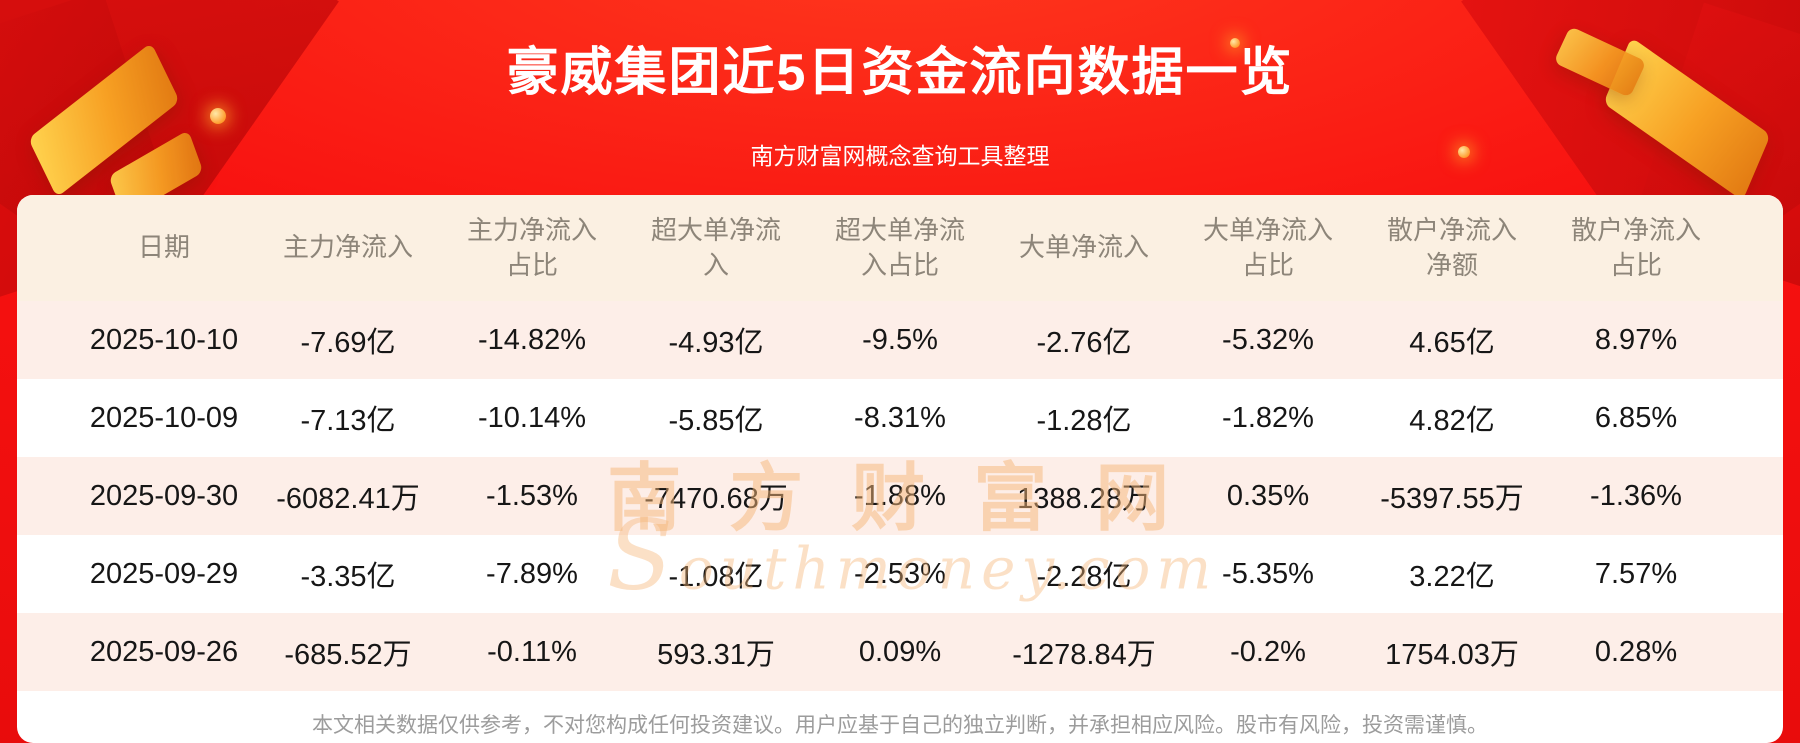 The width and height of the screenshot is (1800, 743). I want to click on table-cell: 8.97%, so click(1636, 339).